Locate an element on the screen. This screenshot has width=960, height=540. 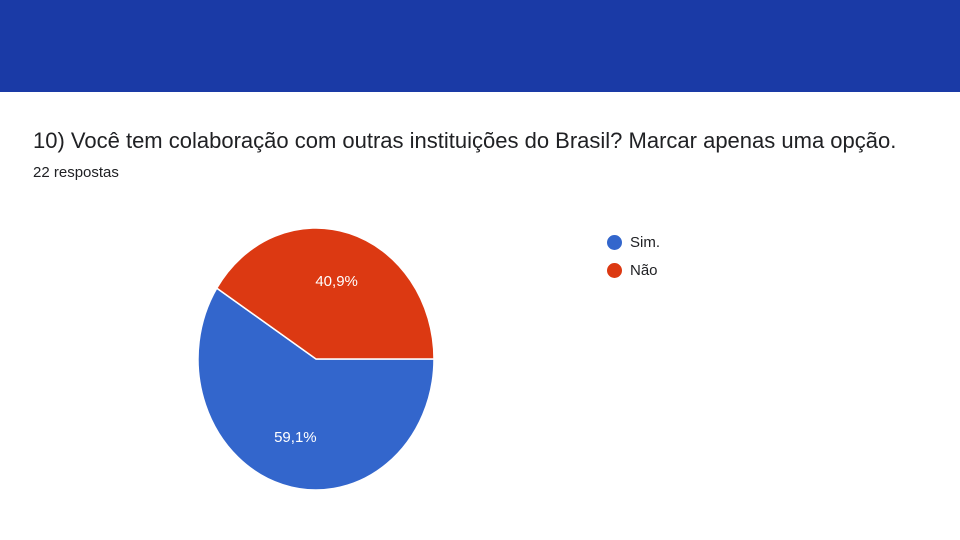
pie-slices is located at coordinates (316, 359).